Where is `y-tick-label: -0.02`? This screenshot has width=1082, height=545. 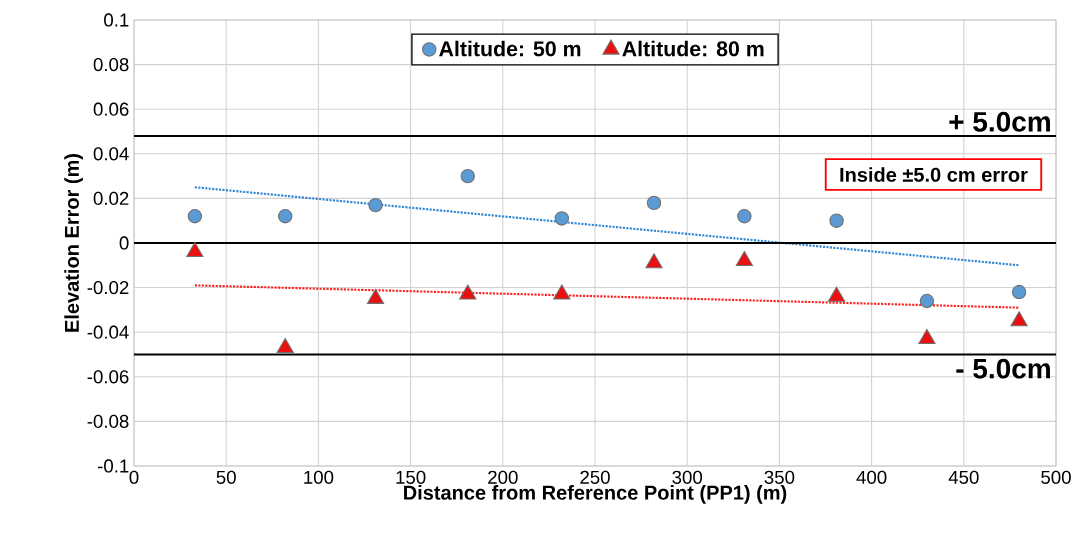
y-tick-label: -0.02 is located at coordinates (108, 287).